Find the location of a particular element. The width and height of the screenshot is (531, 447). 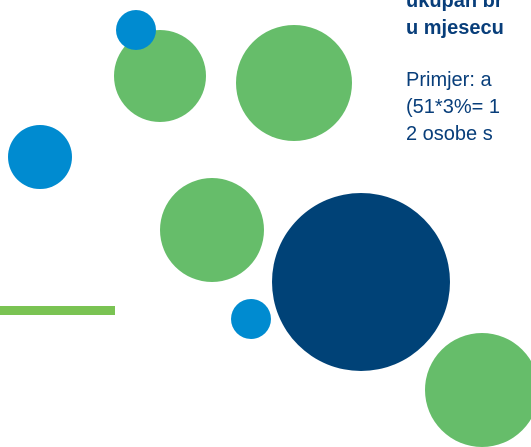

green-circle-bottom-right is located at coordinates (478, 390).